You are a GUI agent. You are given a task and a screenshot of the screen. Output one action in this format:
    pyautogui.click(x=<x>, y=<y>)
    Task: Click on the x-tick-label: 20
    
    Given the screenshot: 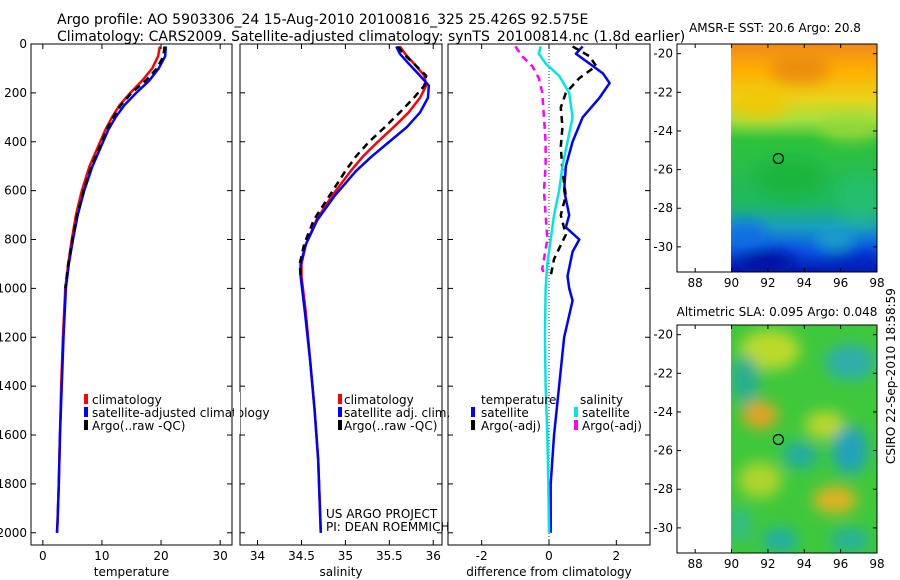 What is the action you would take?
    pyautogui.click(x=160, y=556)
    